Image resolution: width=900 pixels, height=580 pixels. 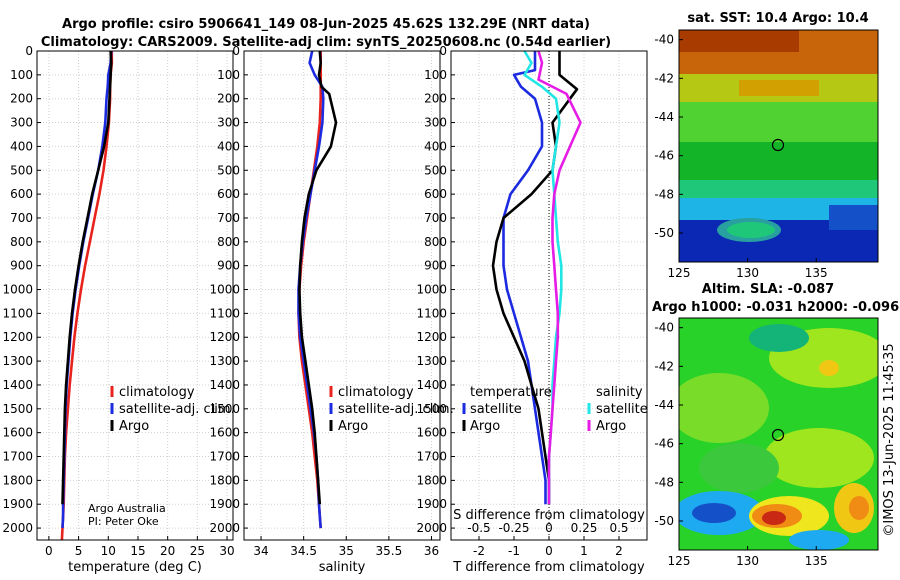 I want to click on sst-argo-location-marker, so click(x=778, y=145).